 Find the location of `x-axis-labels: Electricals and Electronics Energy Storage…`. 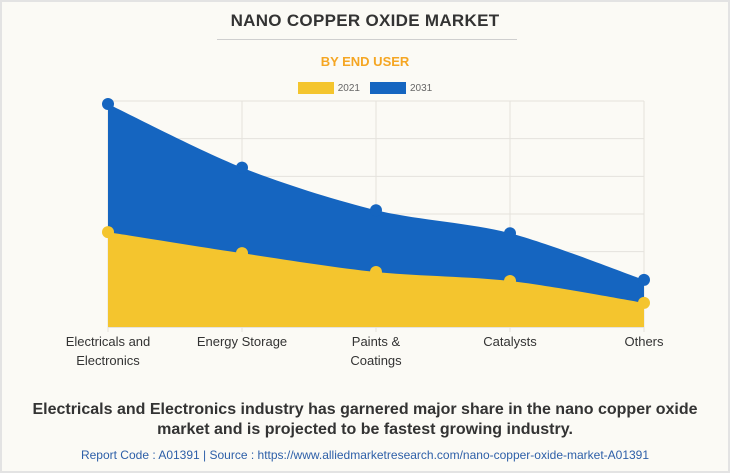

x-axis-labels: Electricals and Electronics Energy Storage… is located at coordinates (365, 351).